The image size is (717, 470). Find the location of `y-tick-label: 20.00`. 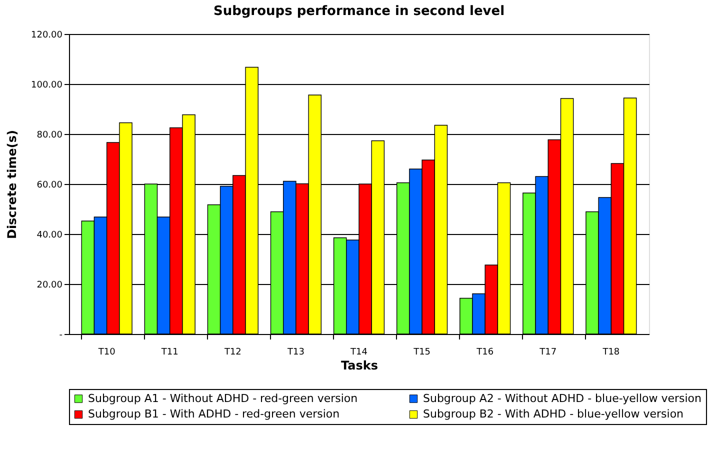

y-tick-label: 20.00 is located at coordinates (49, 285).